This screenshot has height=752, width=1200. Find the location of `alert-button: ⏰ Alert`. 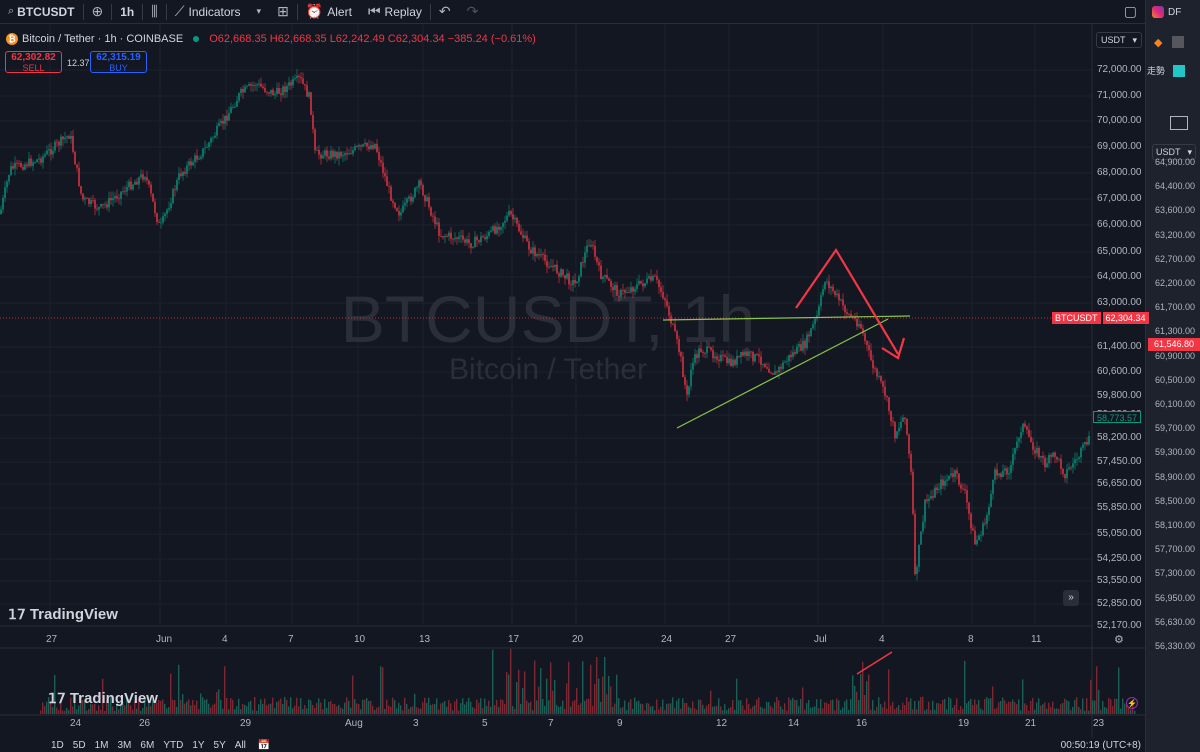

alert-button: ⏰ Alert is located at coordinates (328, 11).